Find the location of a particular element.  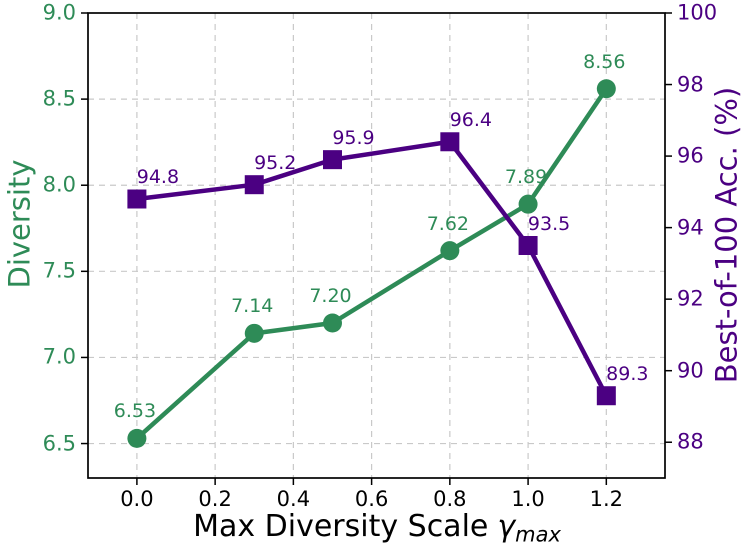

left-axis-title: Diversity is located at coordinates (19, 224).